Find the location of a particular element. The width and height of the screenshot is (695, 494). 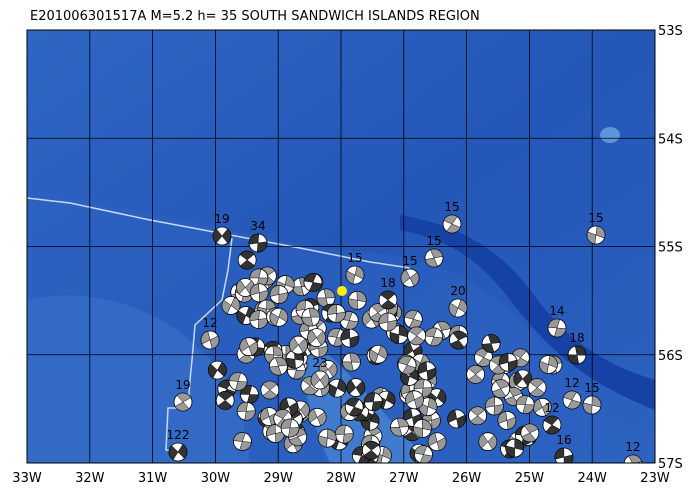

lon-label: 26W is located at coordinates (467, 478).